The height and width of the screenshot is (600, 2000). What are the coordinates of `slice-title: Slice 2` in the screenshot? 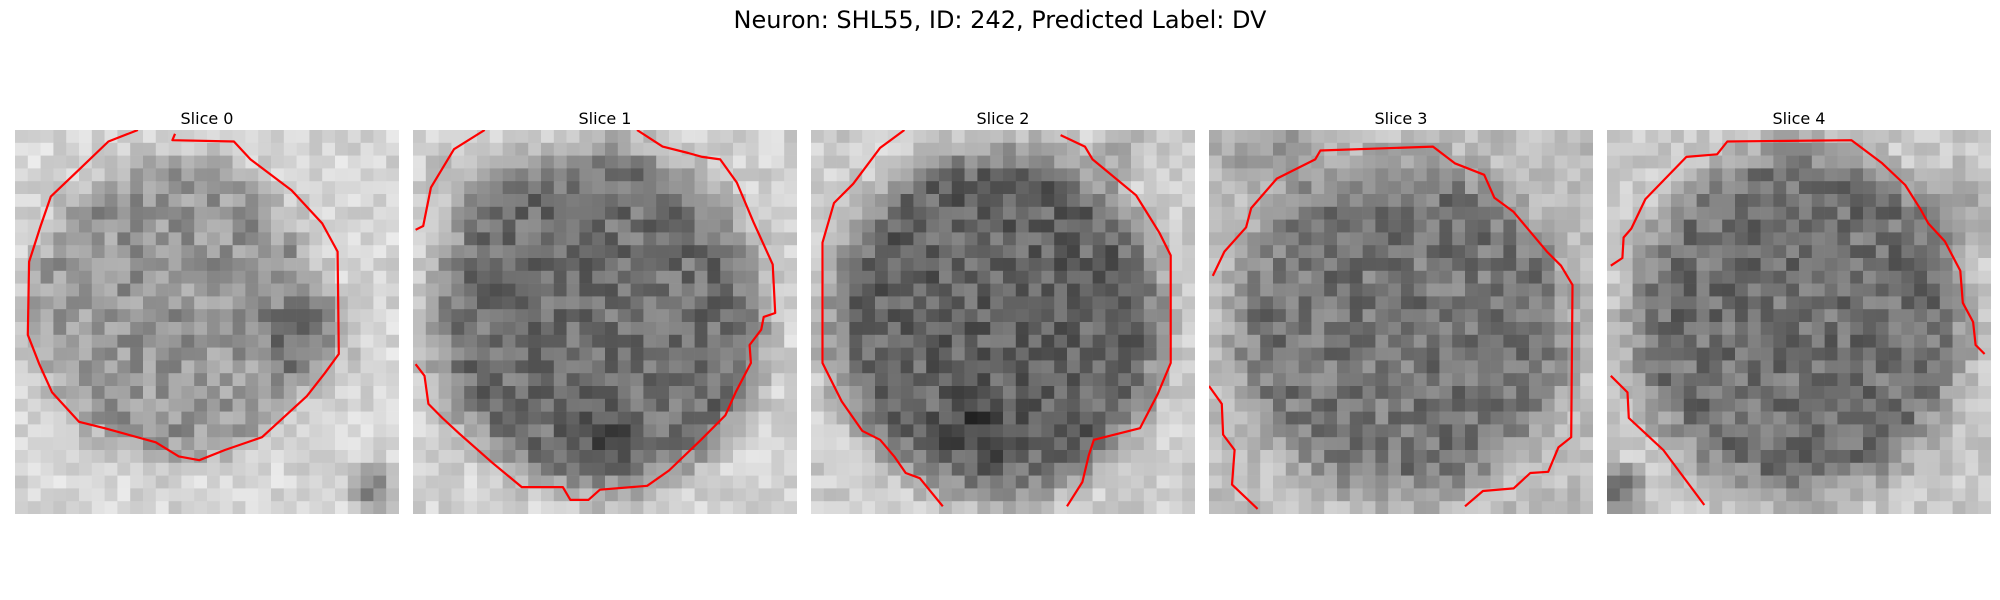 It's located at (1003, 118).